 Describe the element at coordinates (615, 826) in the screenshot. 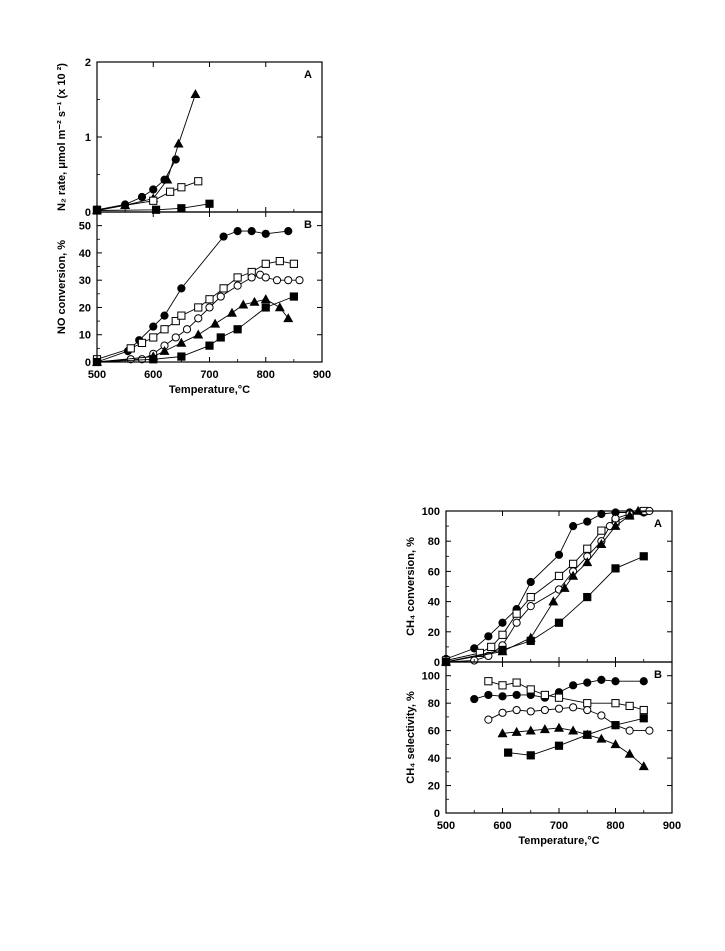

I see `x-tick-label: 800` at that location.